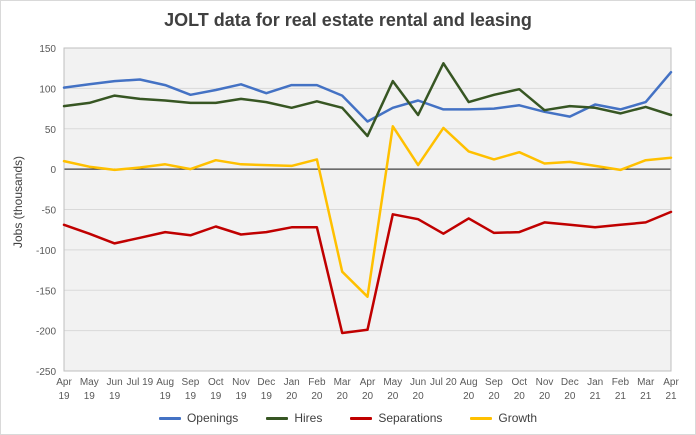  Describe the element at coordinates (47, 89) in the screenshot. I see `y-tick-label: 100` at that location.